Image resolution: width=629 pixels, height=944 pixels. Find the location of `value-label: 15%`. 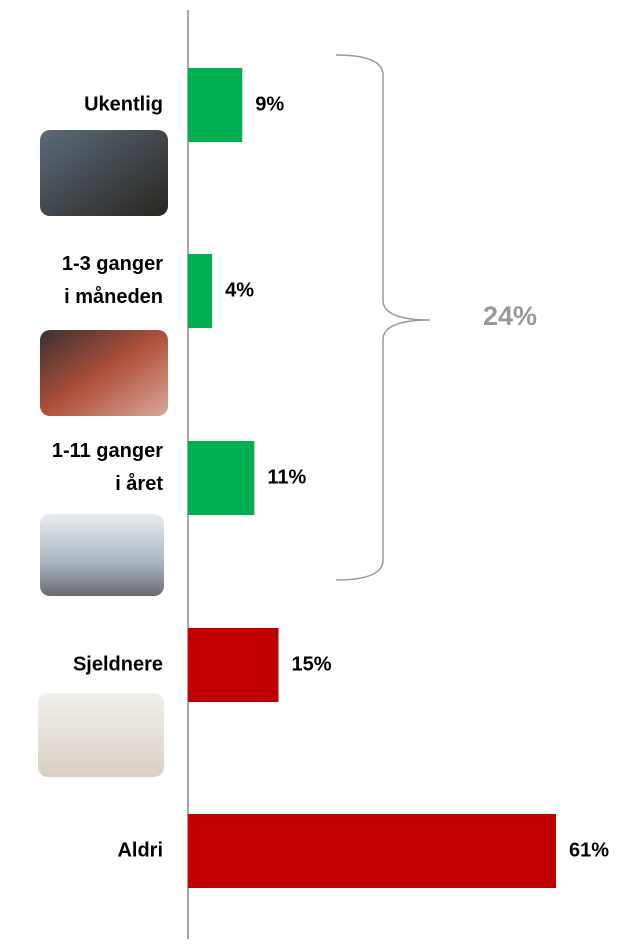

value-label: 15% is located at coordinates (311, 664).